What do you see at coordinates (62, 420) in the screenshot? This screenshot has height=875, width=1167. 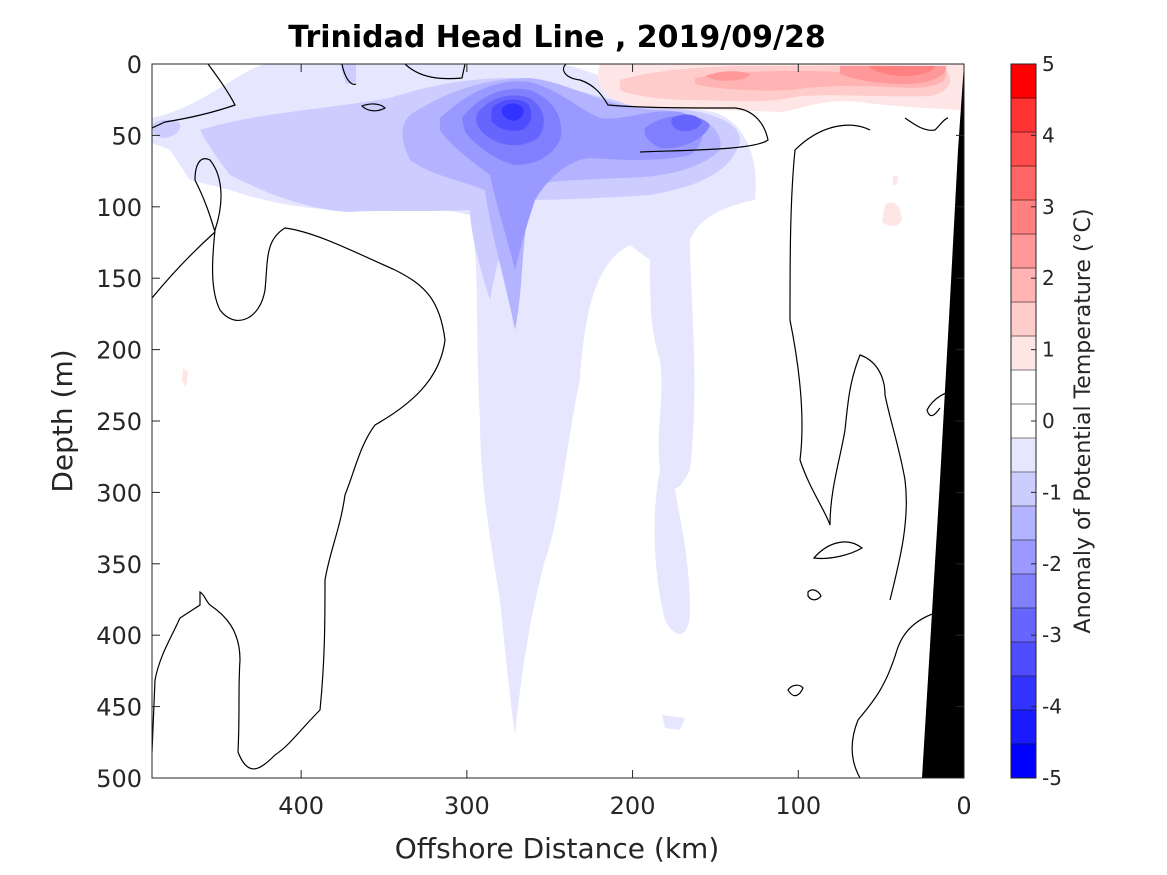 I see `y-axis-label: Depth (m)` at bounding box center [62, 420].